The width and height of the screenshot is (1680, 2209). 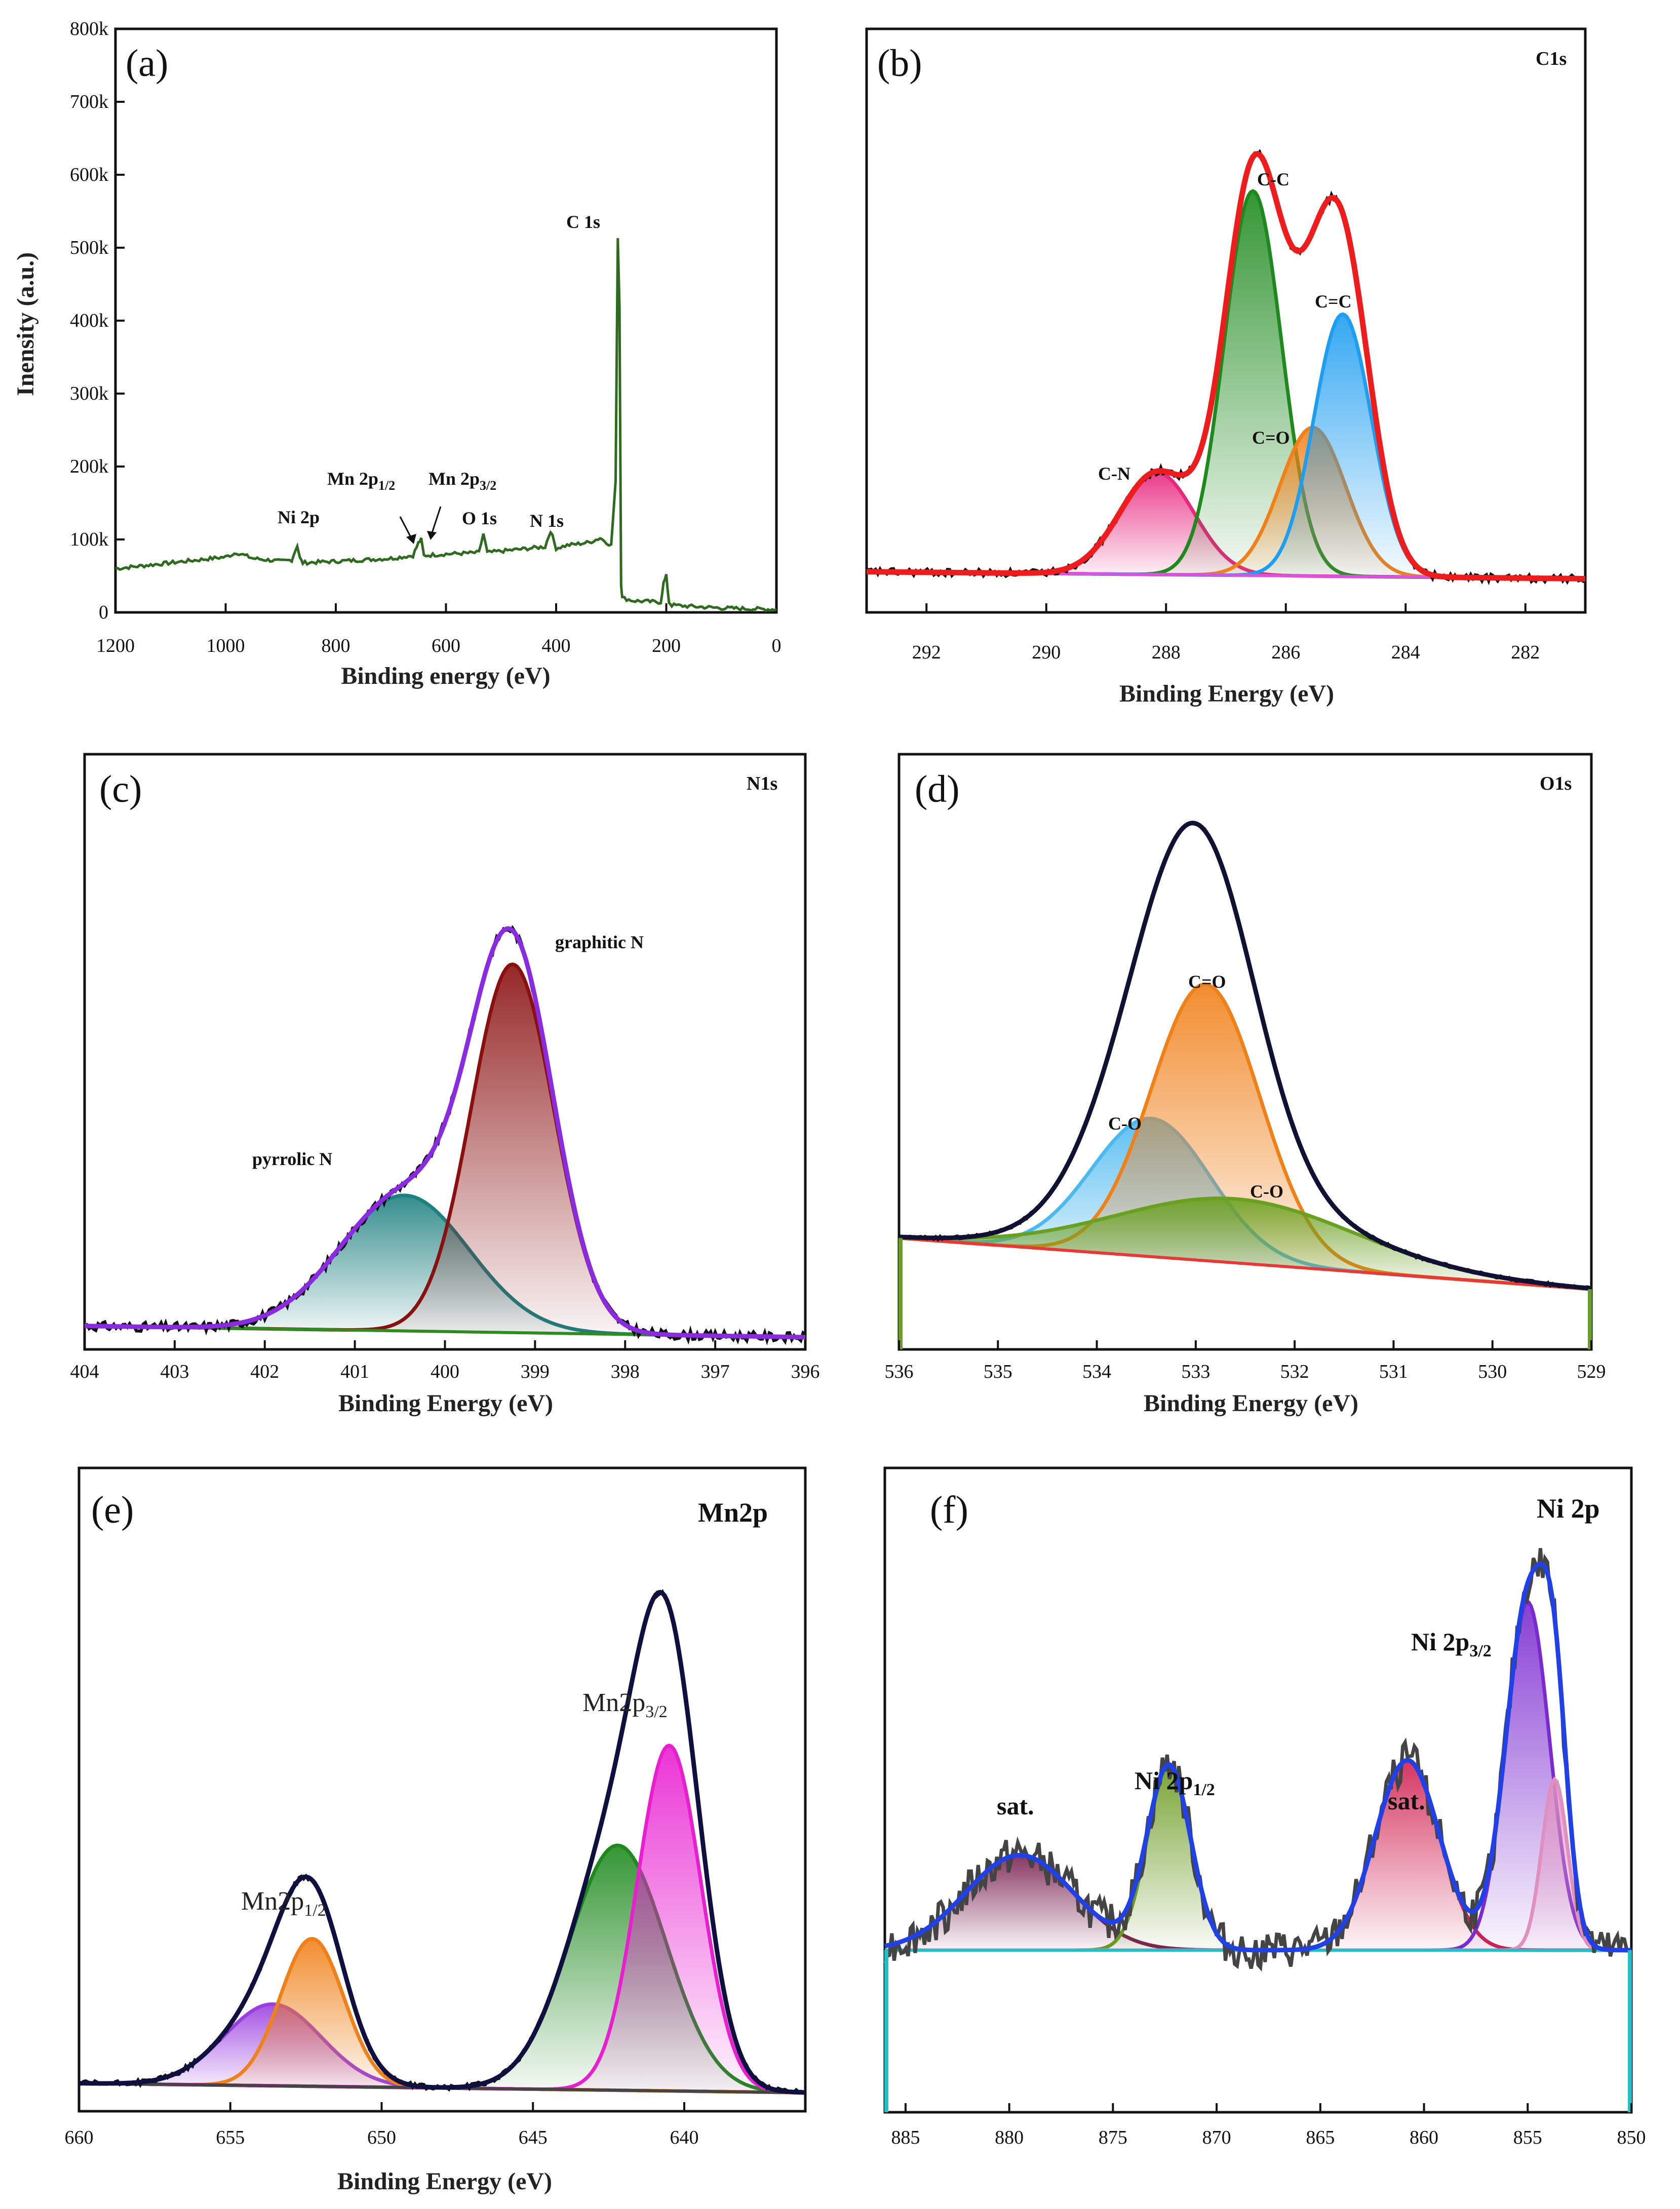 What do you see at coordinates (147, 63) in the screenshot?
I see `panel-a-label: (a)` at bounding box center [147, 63].